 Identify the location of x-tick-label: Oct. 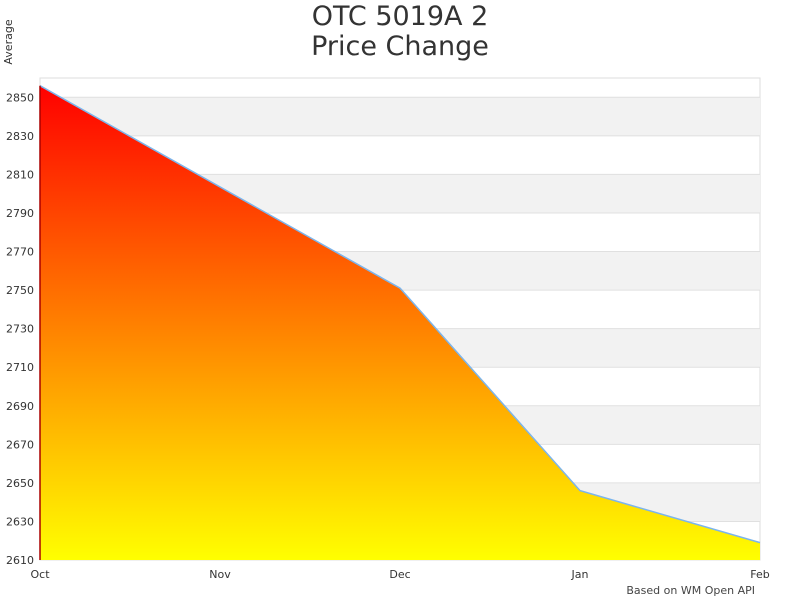
(40, 574).